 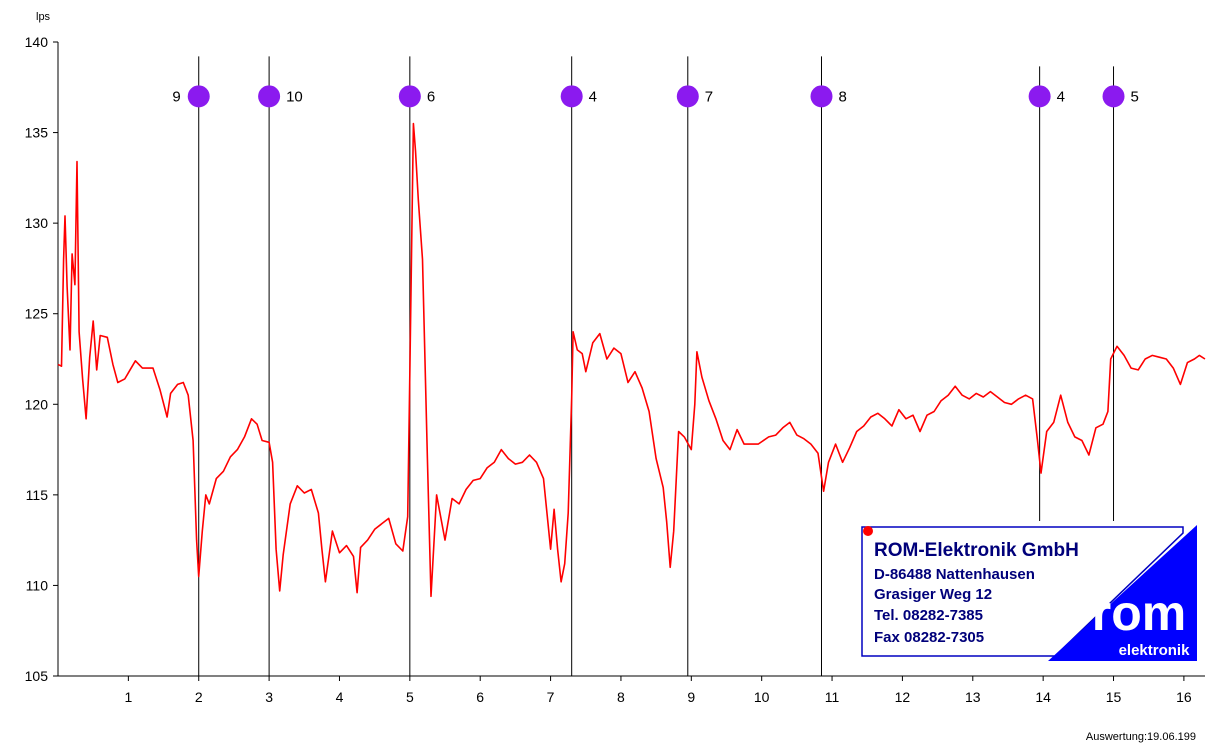 I want to click on x-tick-label: 5, so click(x=410, y=697).